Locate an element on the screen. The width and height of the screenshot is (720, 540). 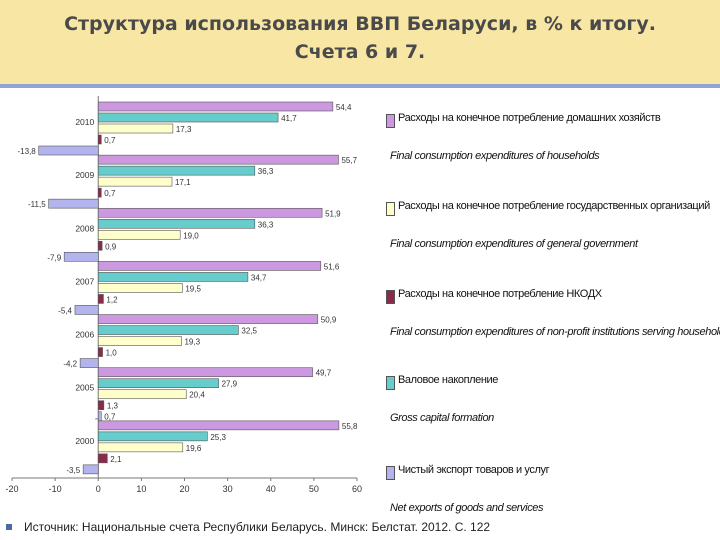
data-label-household-2009: 55,7 is located at coordinates (349, 160).